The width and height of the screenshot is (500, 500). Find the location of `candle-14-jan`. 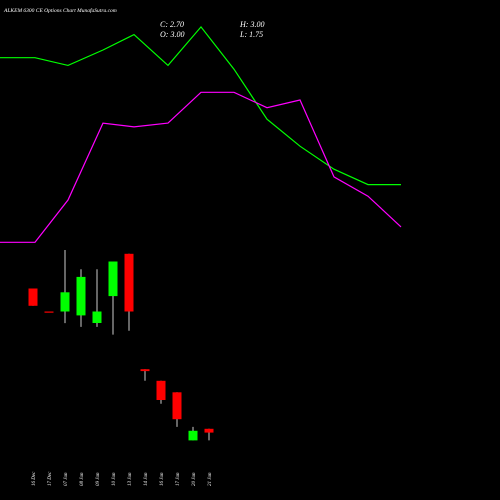

candle-14-jan is located at coordinates (145, 375).